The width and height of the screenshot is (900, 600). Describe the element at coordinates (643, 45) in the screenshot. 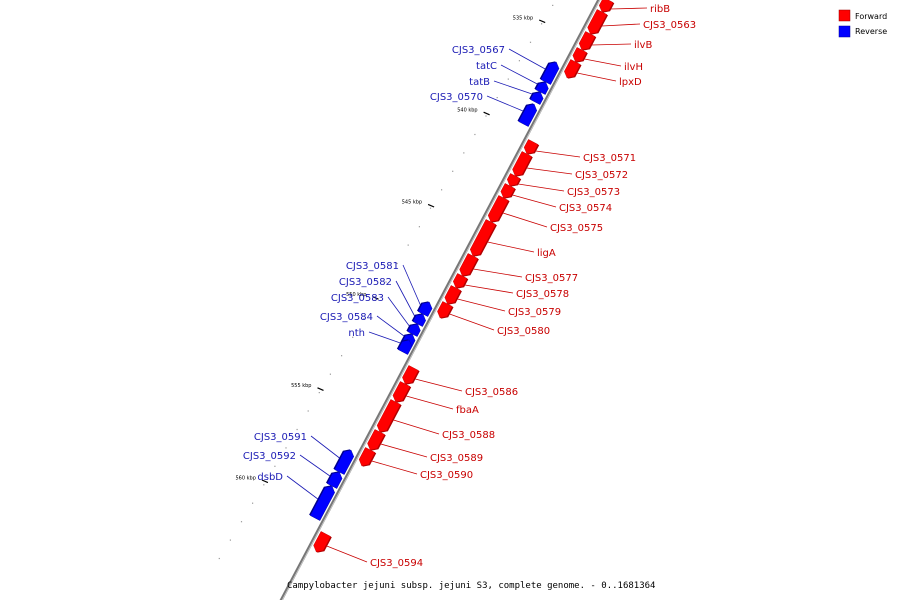

I see `gene-label-ilvB: ilvB` at that location.